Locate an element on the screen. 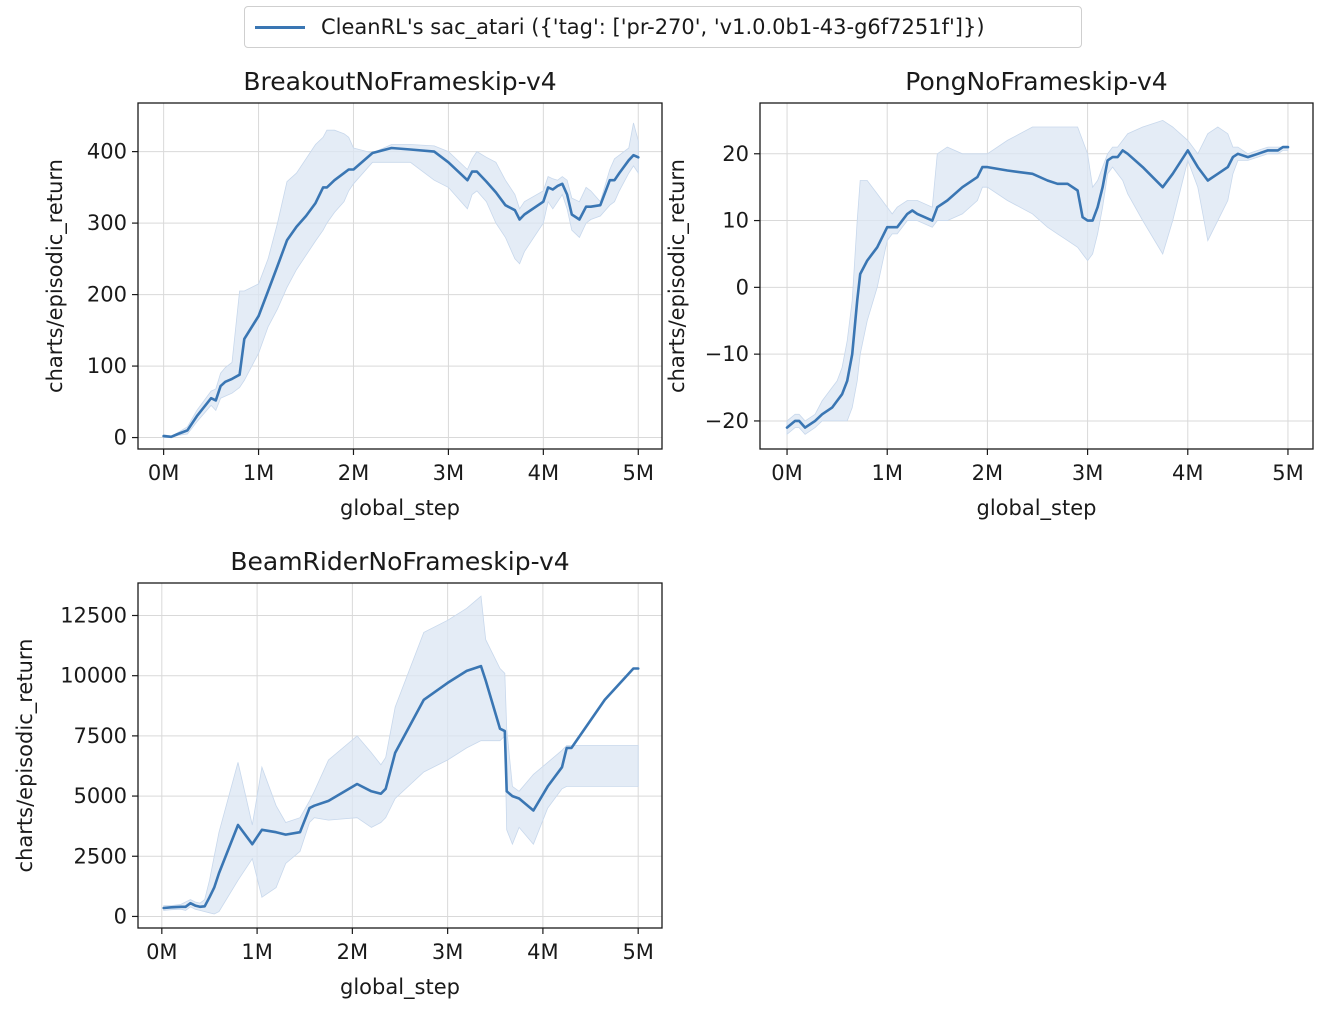  y-tick-label: 5000 is located at coordinates (100, 796).